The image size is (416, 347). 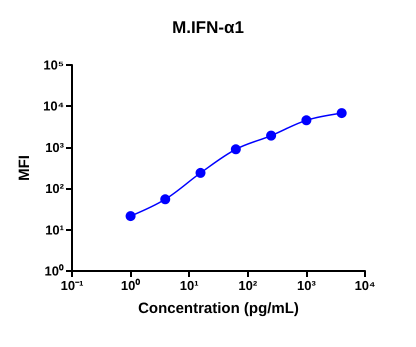 I want to click on x-tick-label: 10³, so click(x=306, y=285).